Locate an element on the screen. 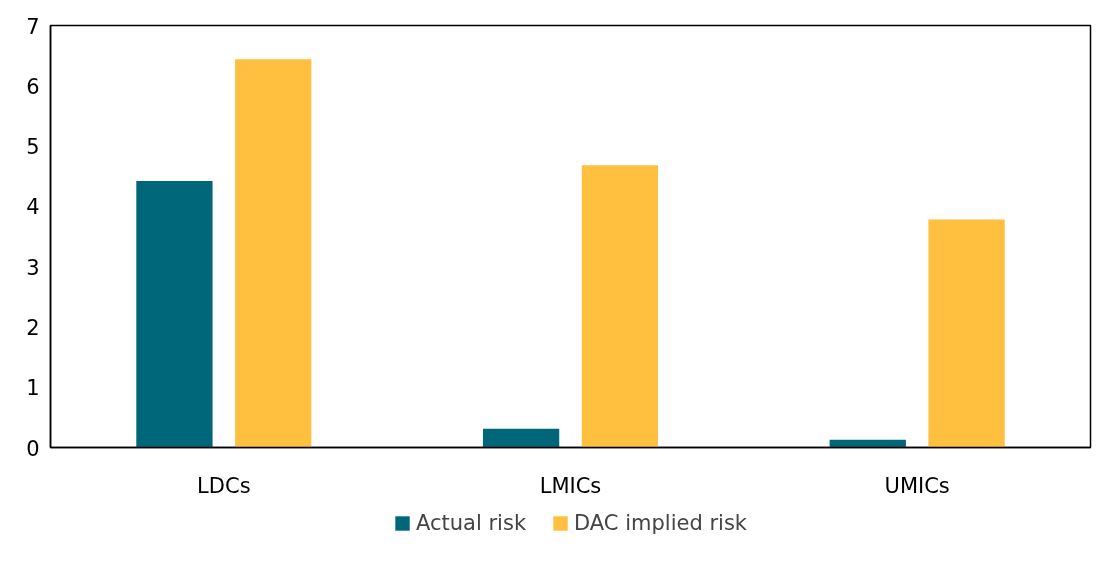 This screenshot has height=575, width=1119. y-tick-label: 4 is located at coordinates (33, 207).